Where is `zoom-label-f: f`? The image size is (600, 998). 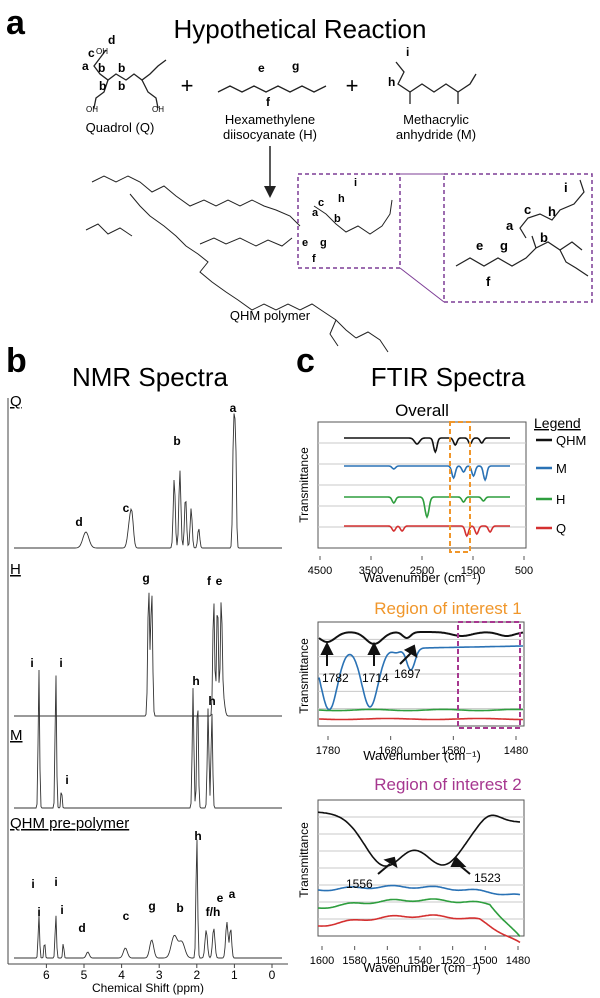
zoom-label-f: f is located at coordinates (488, 281).